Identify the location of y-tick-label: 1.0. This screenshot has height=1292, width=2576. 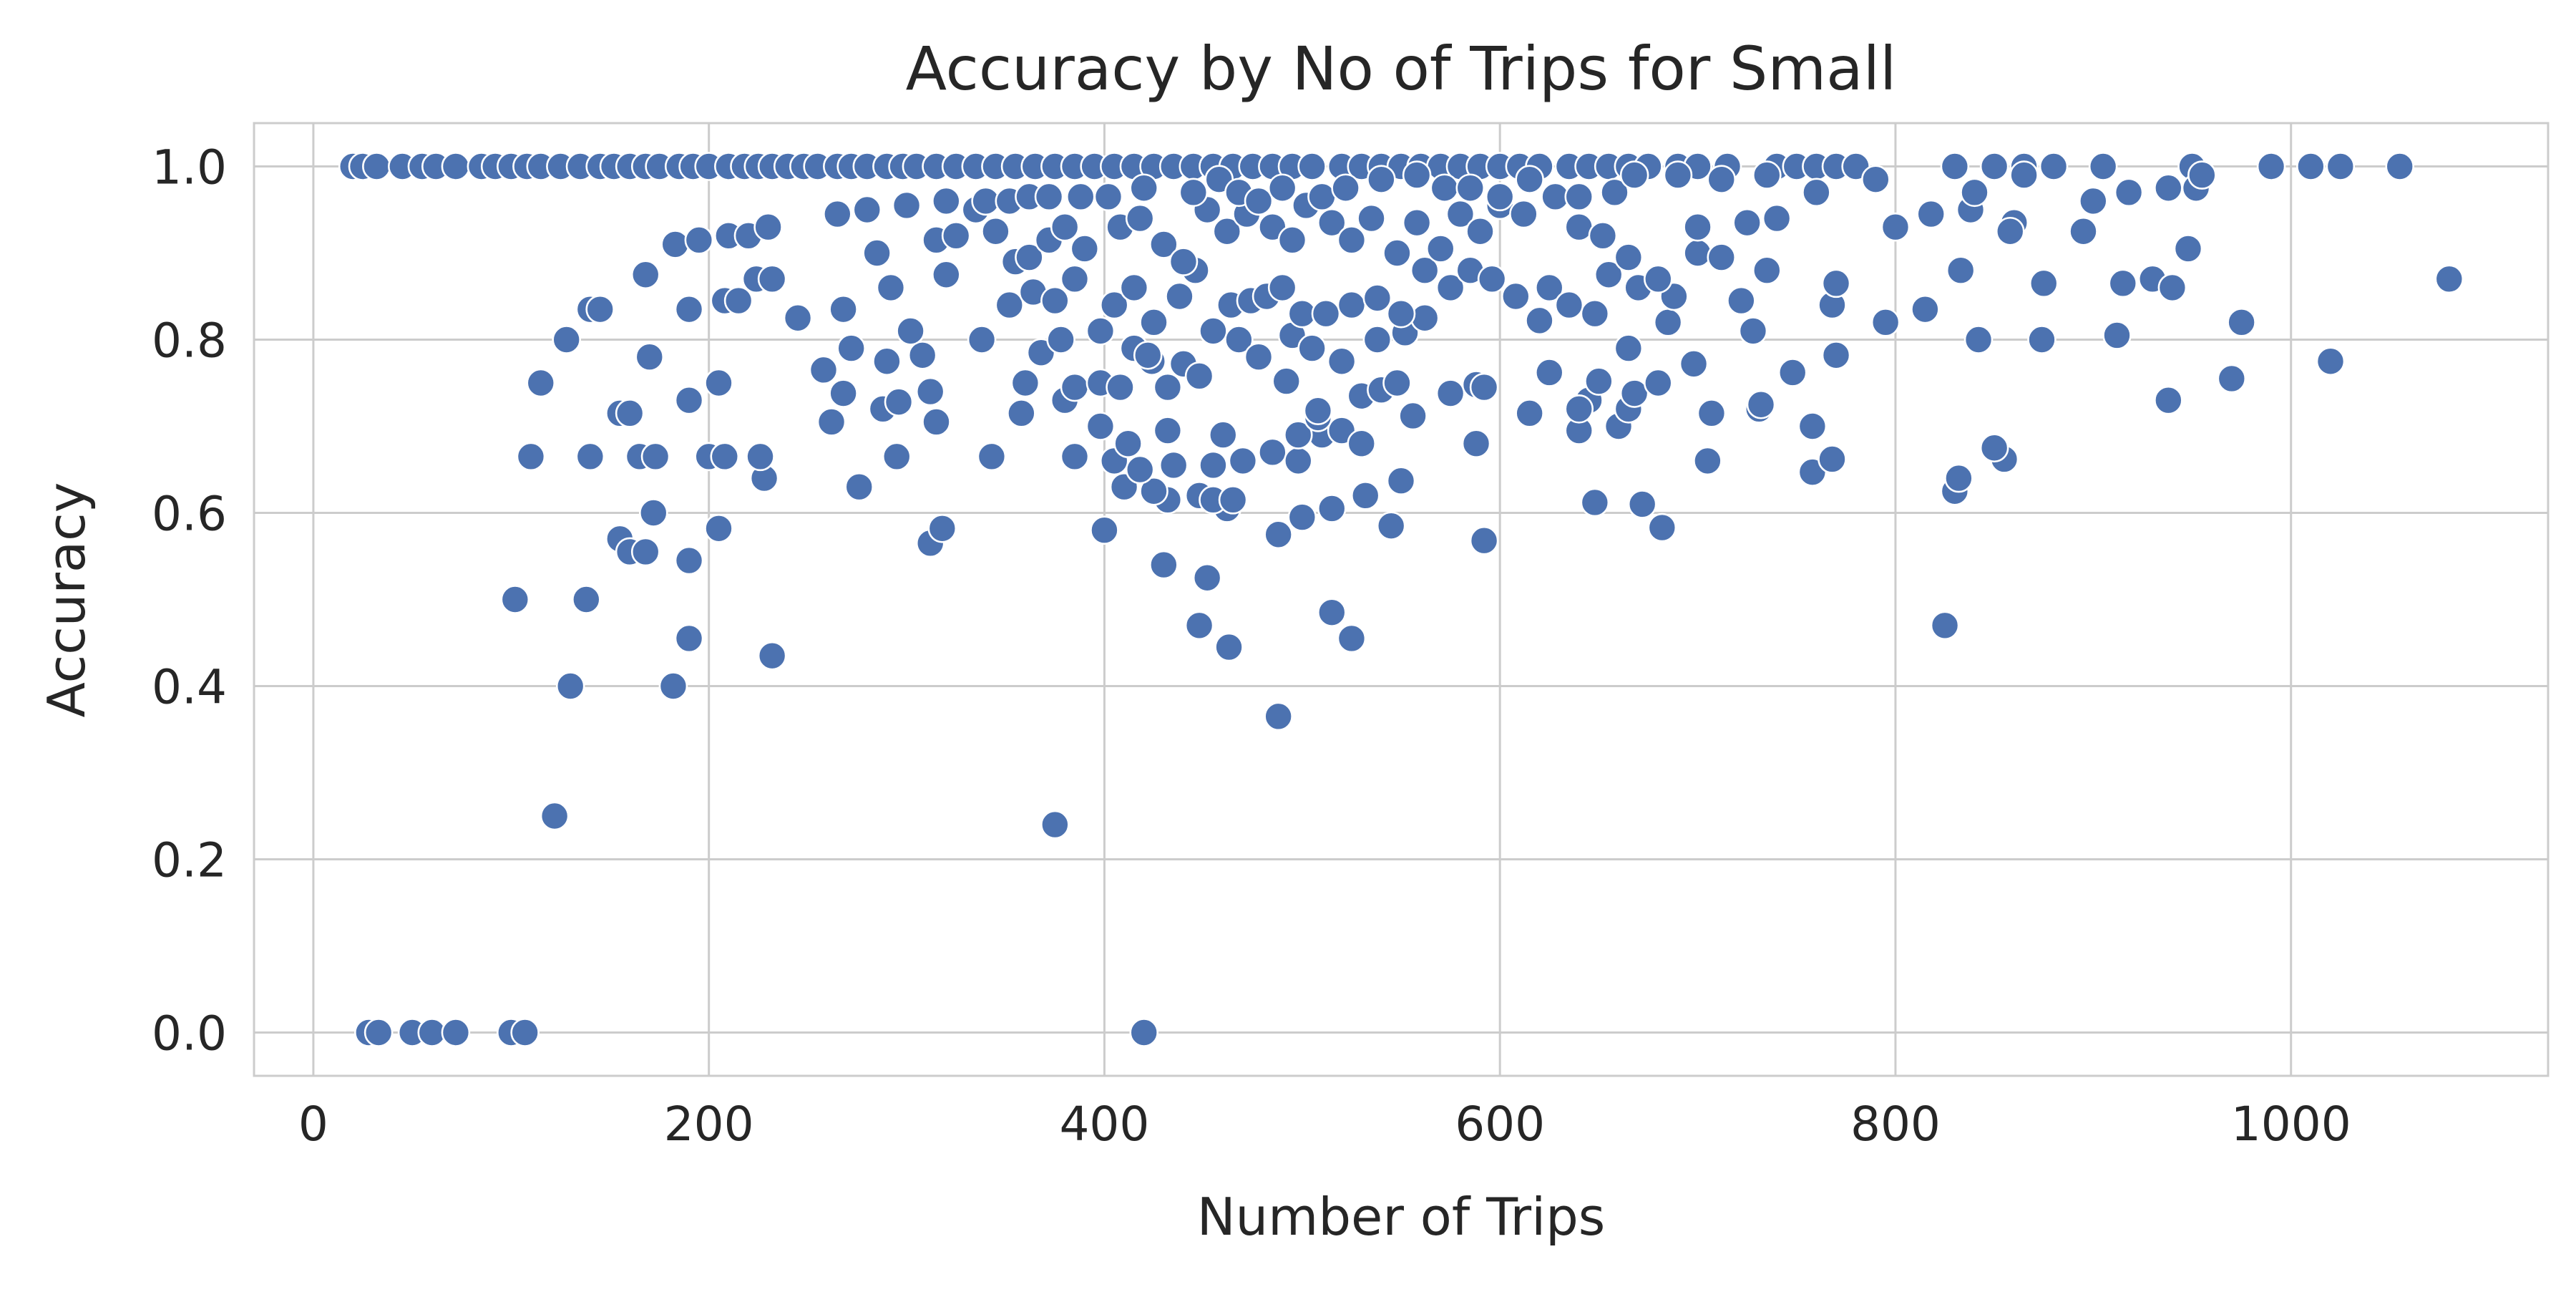
(189, 167).